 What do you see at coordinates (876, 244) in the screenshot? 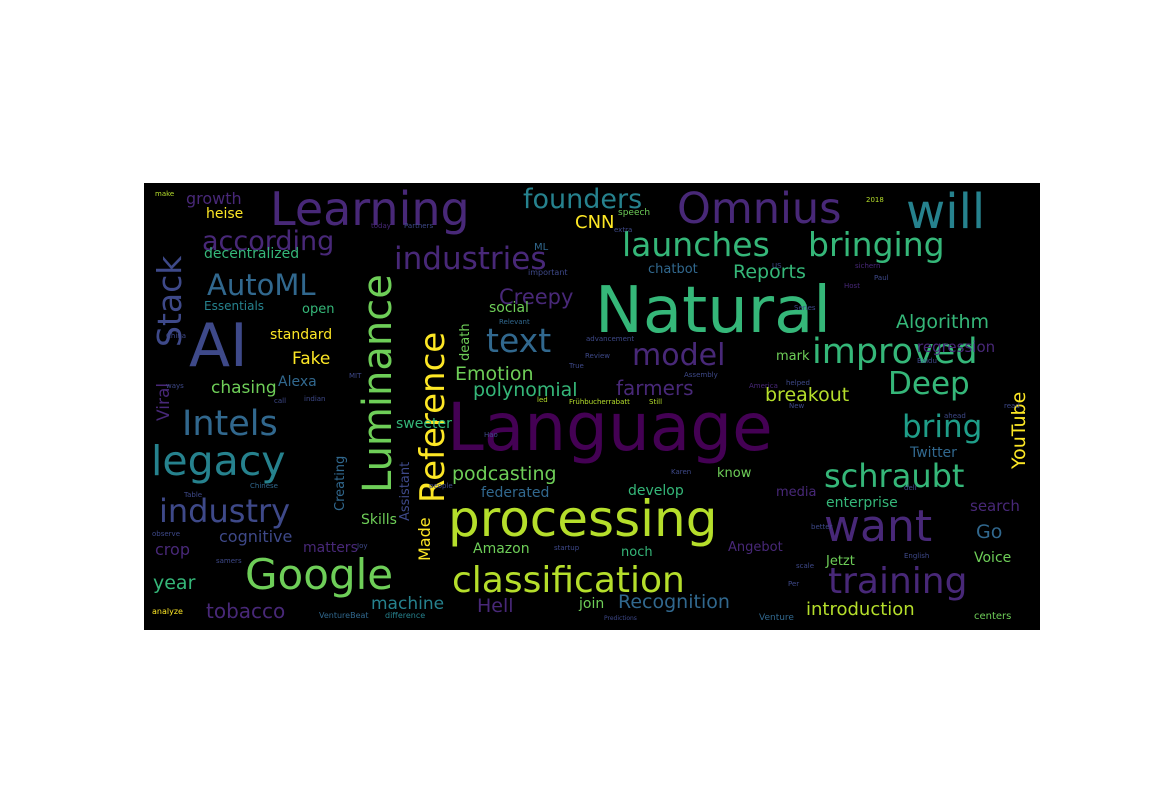
I see `word: bringing` at bounding box center [876, 244].